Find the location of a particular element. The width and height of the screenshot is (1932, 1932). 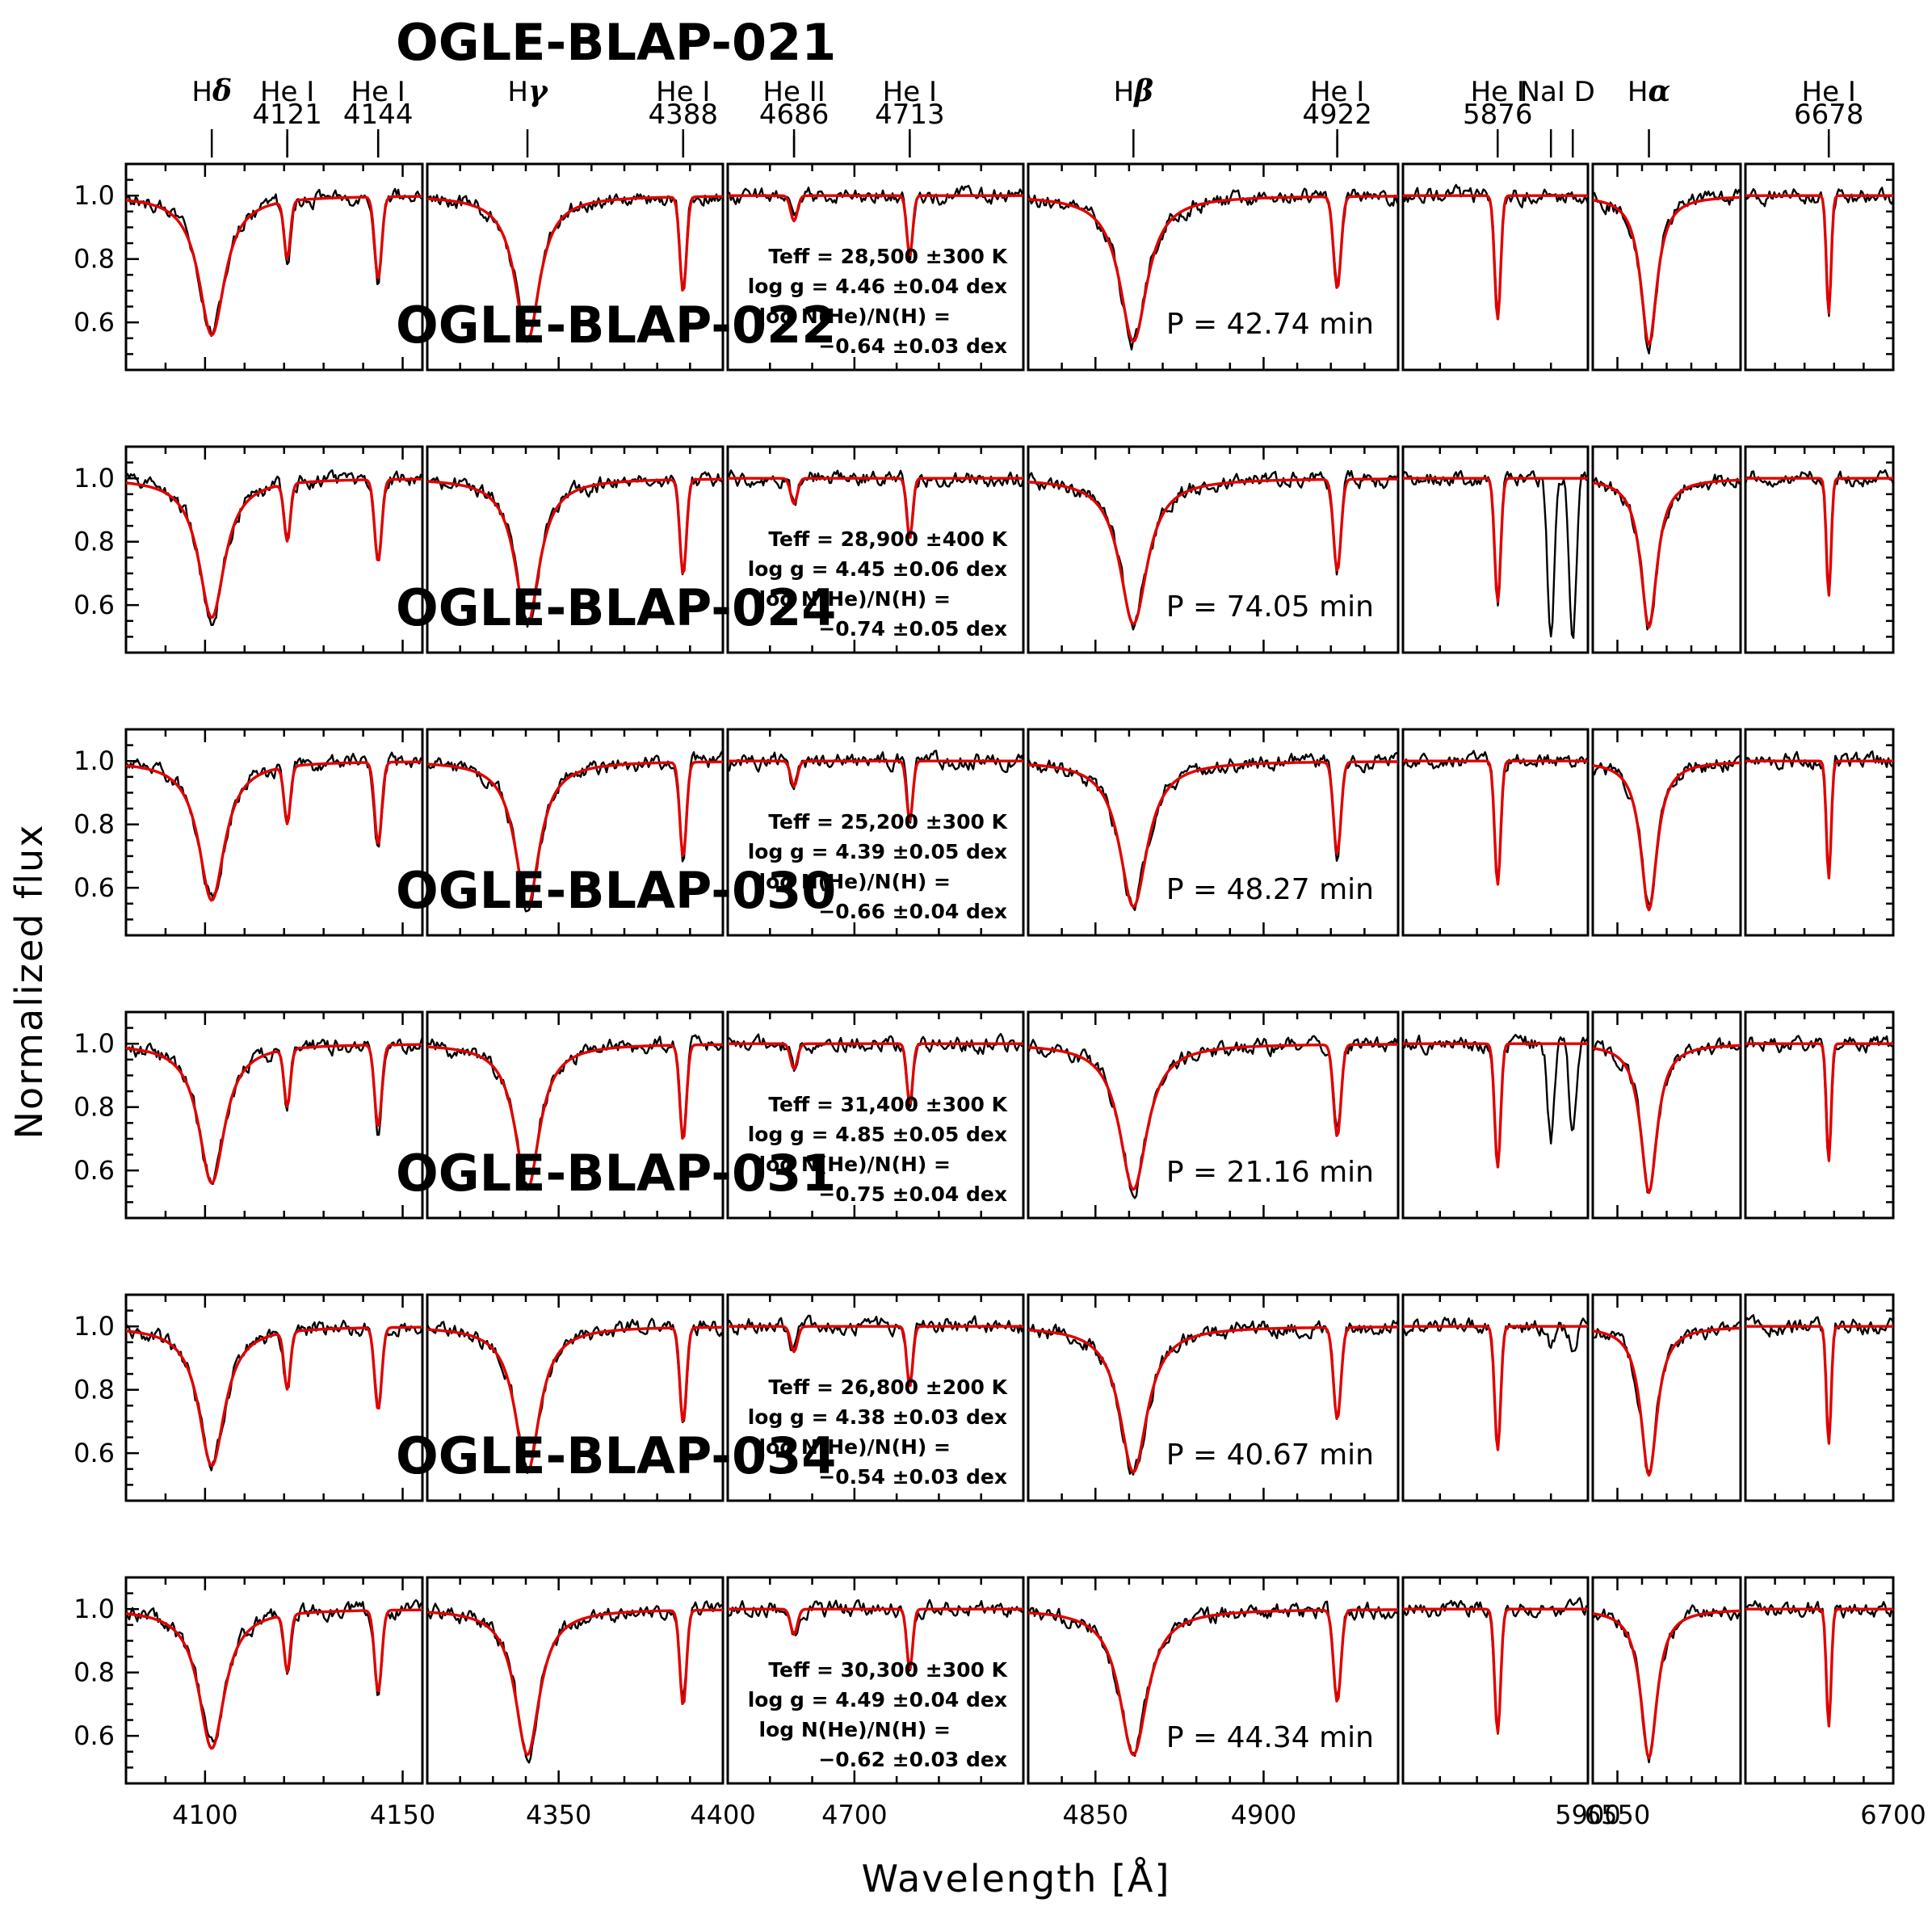

star-title: OGLE-BLAP-022 is located at coordinates (616, 325).